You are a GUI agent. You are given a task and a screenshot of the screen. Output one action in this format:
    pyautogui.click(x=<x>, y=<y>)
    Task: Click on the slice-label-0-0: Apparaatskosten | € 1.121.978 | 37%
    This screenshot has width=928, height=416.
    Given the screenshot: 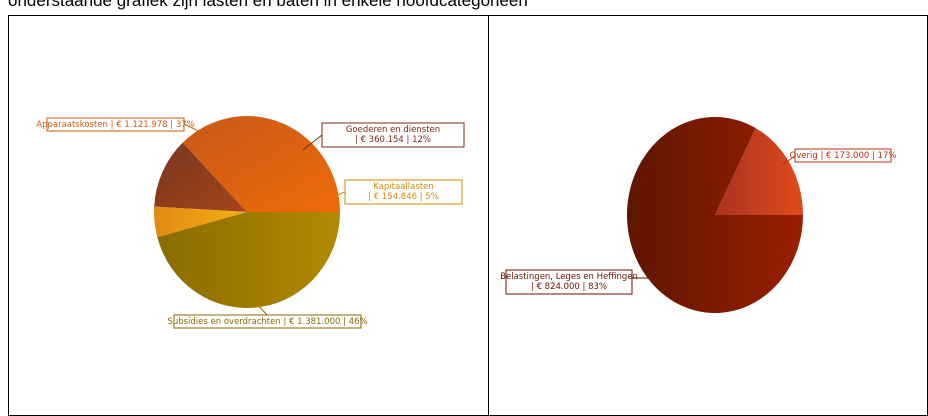 What is the action you would take?
    pyautogui.click(x=121, y=126)
    